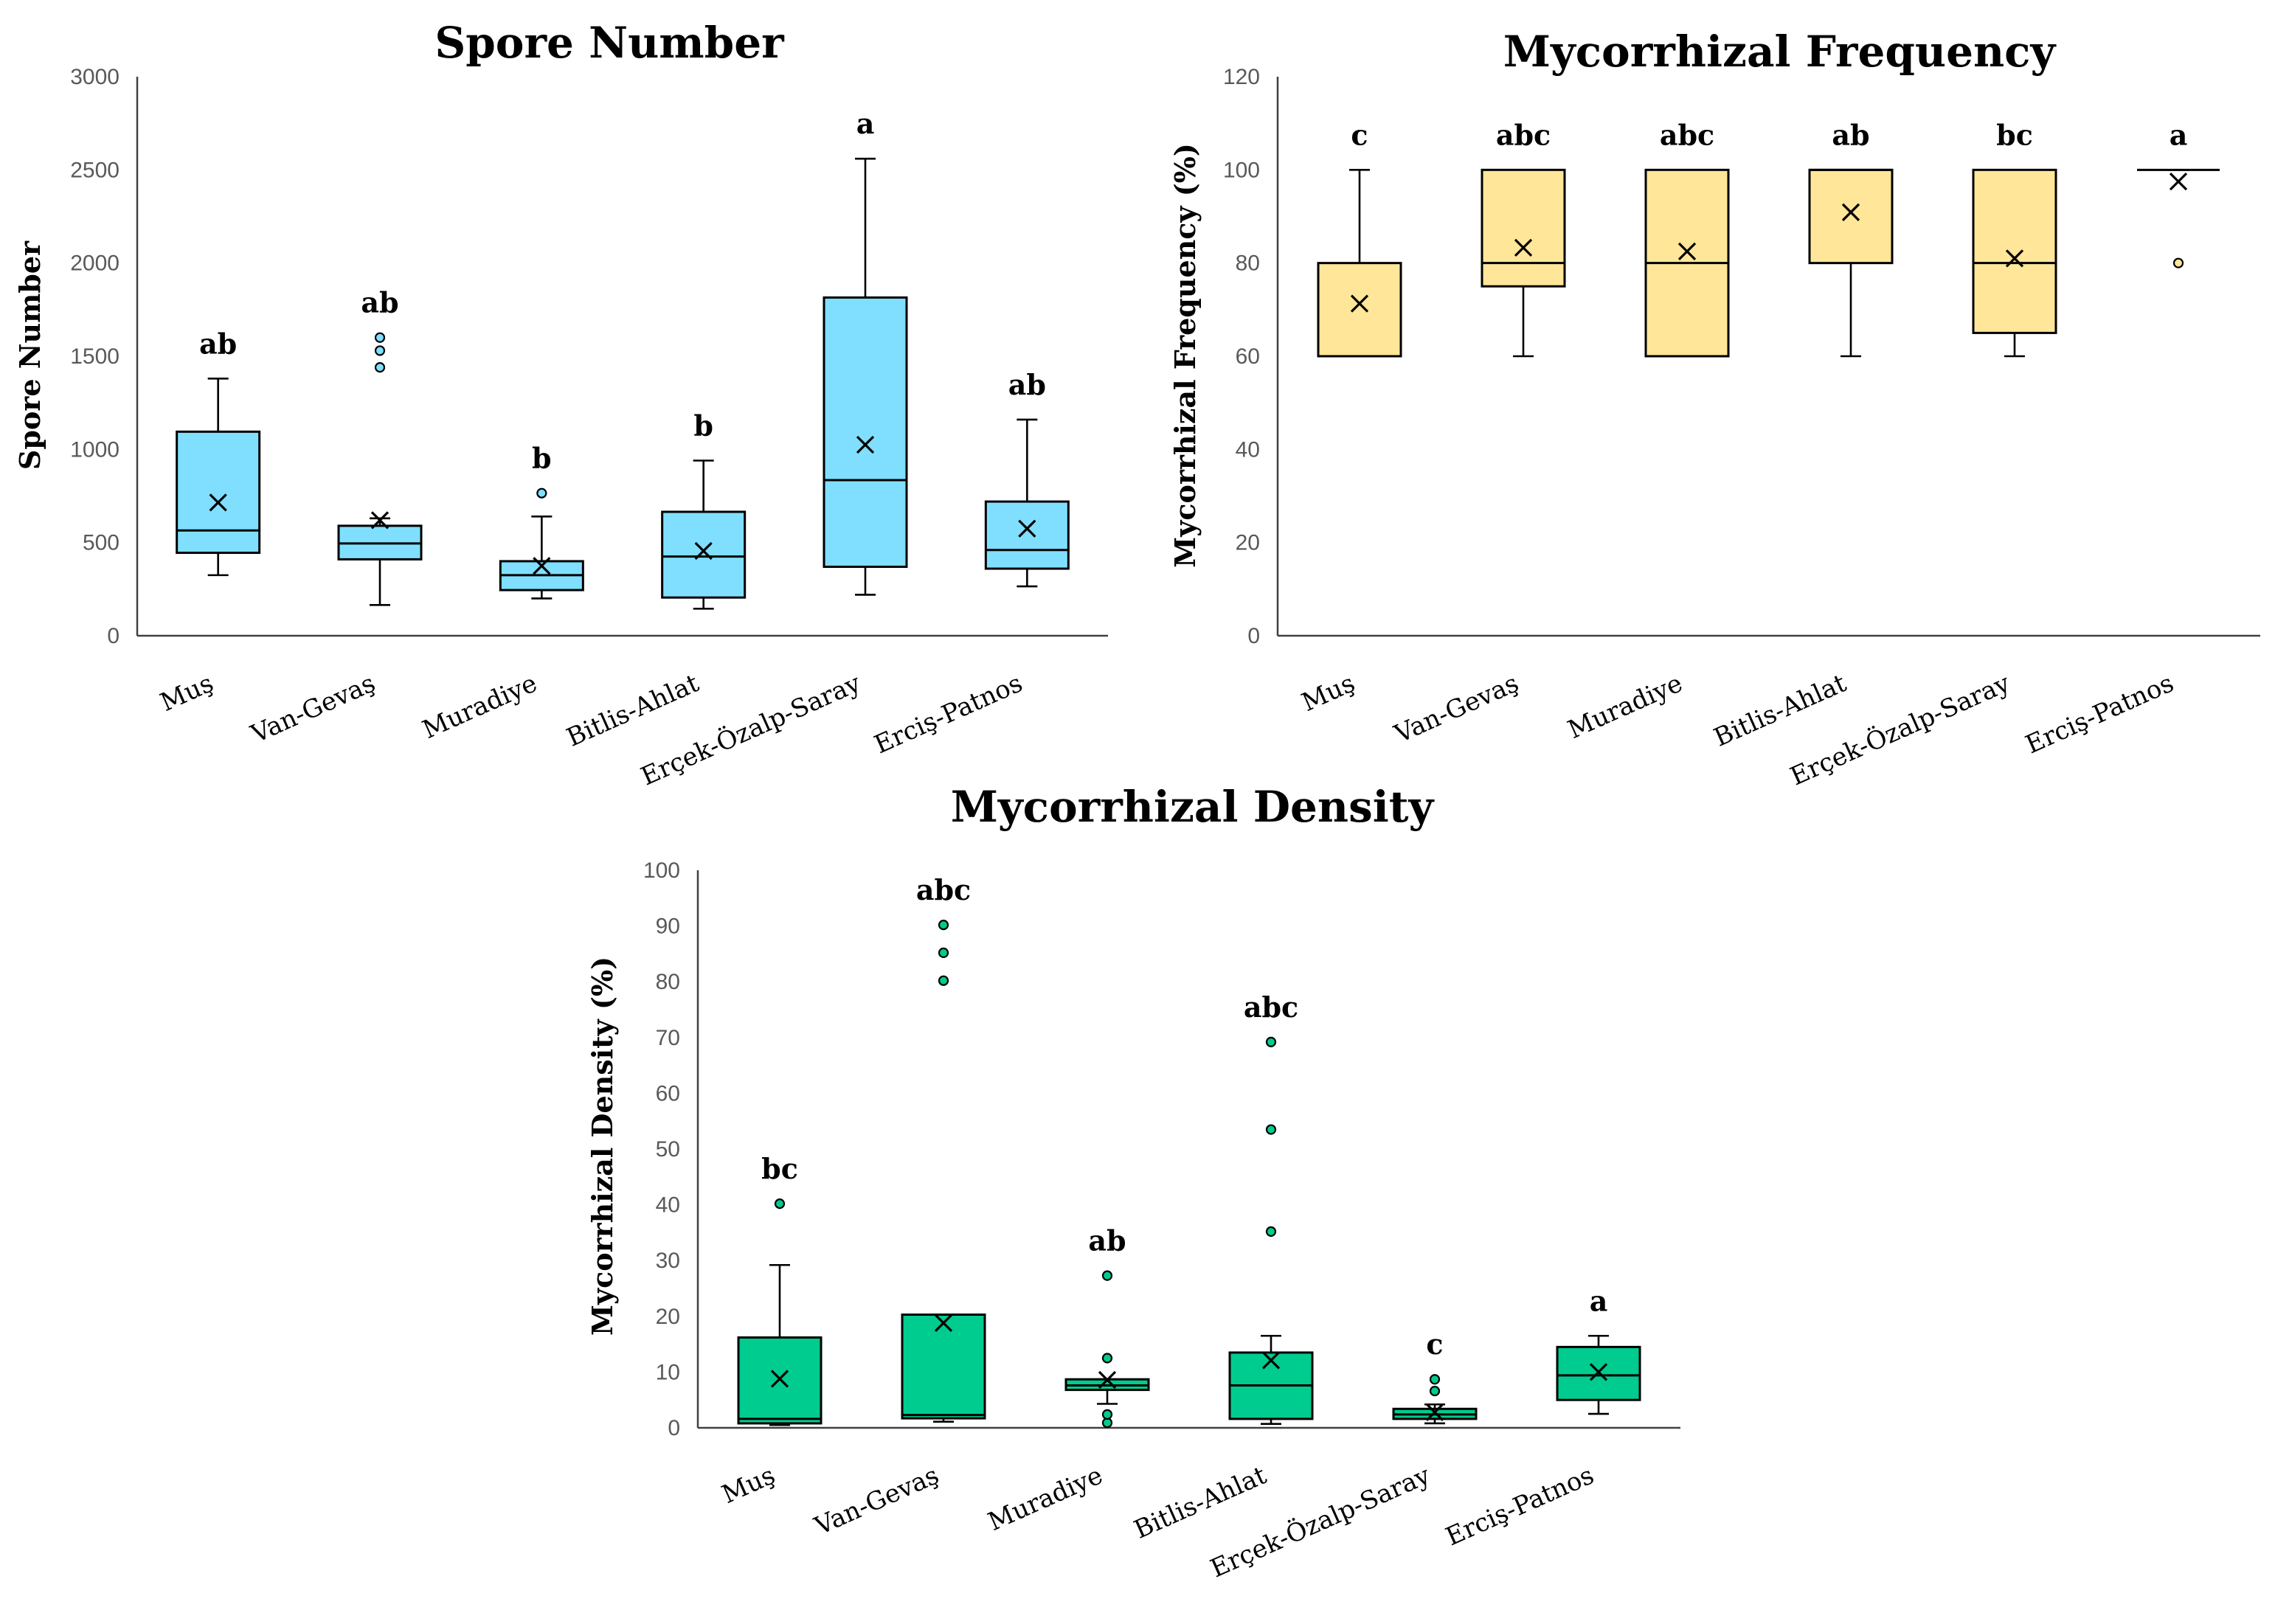 The image size is (2275, 1624). I want to click on box-marks: bc abc ab abc c a, so click(1189, 1151).